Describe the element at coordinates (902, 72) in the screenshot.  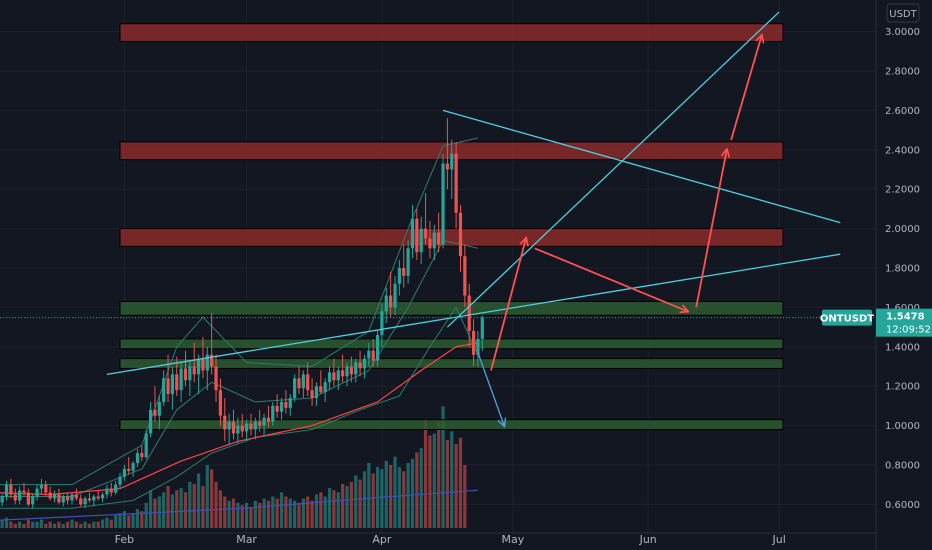
I see `y-tick-label: 2.8000` at that location.